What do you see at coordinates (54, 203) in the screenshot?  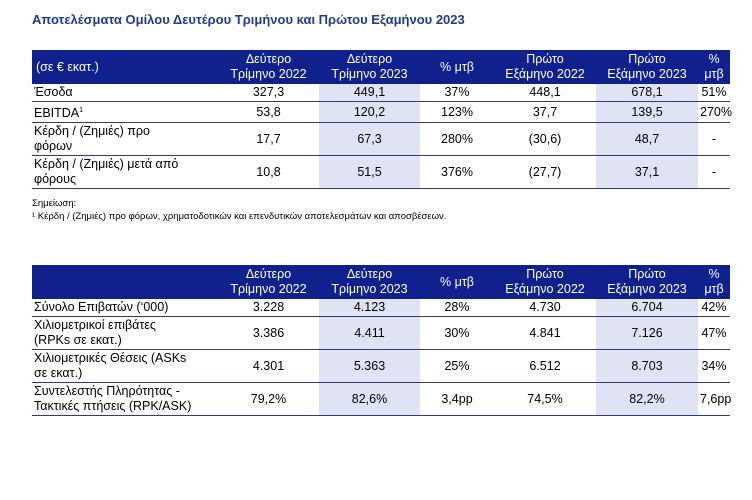 I see `notes-heading: Σημείωση:` at bounding box center [54, 203].